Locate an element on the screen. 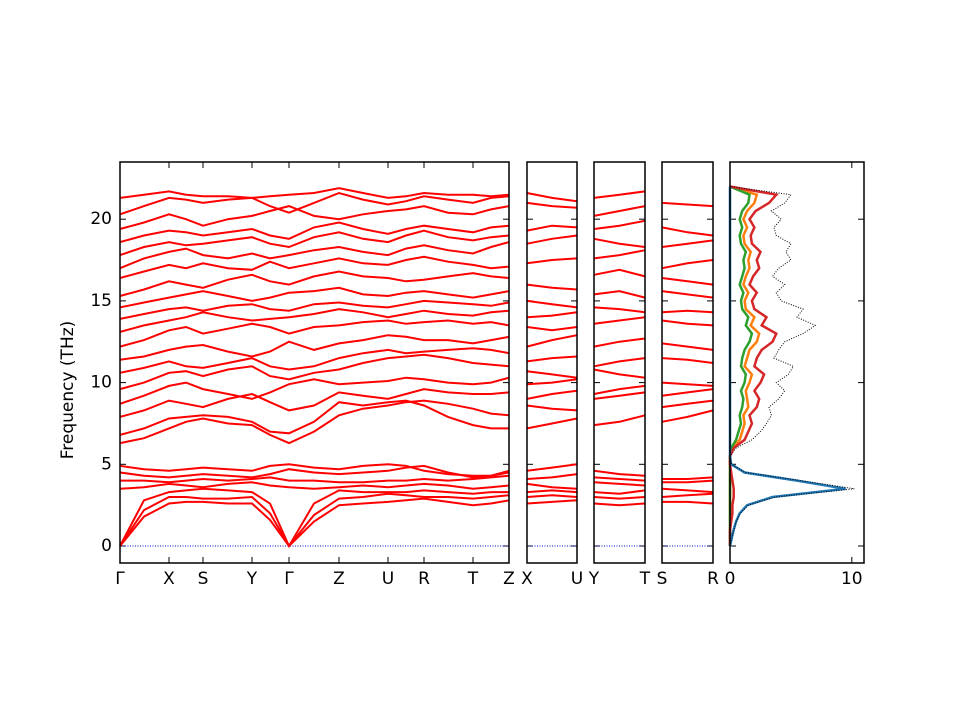  x-tick-label: 10 is located at coordinates (852, 579).